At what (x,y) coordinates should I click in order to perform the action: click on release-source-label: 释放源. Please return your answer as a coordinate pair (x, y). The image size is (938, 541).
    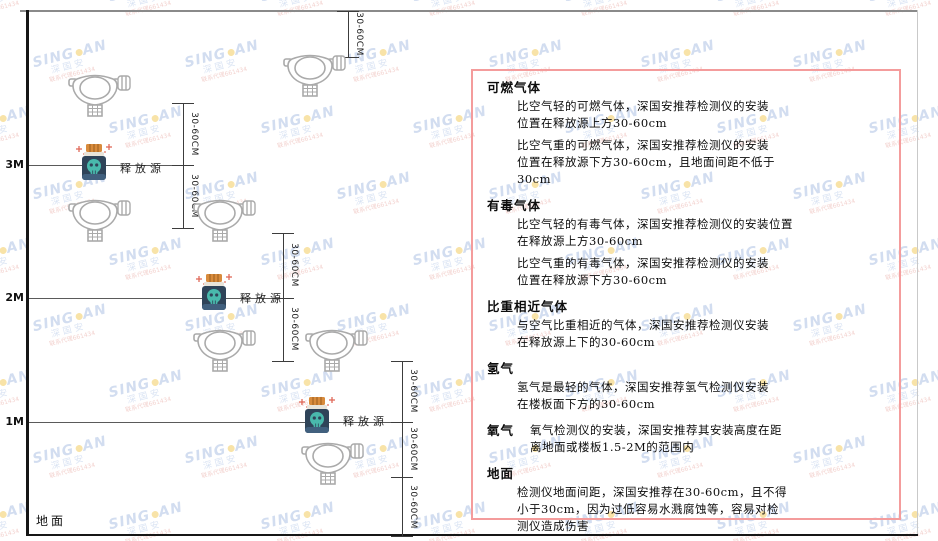
    Looking at the image, I should click on (142, 168).